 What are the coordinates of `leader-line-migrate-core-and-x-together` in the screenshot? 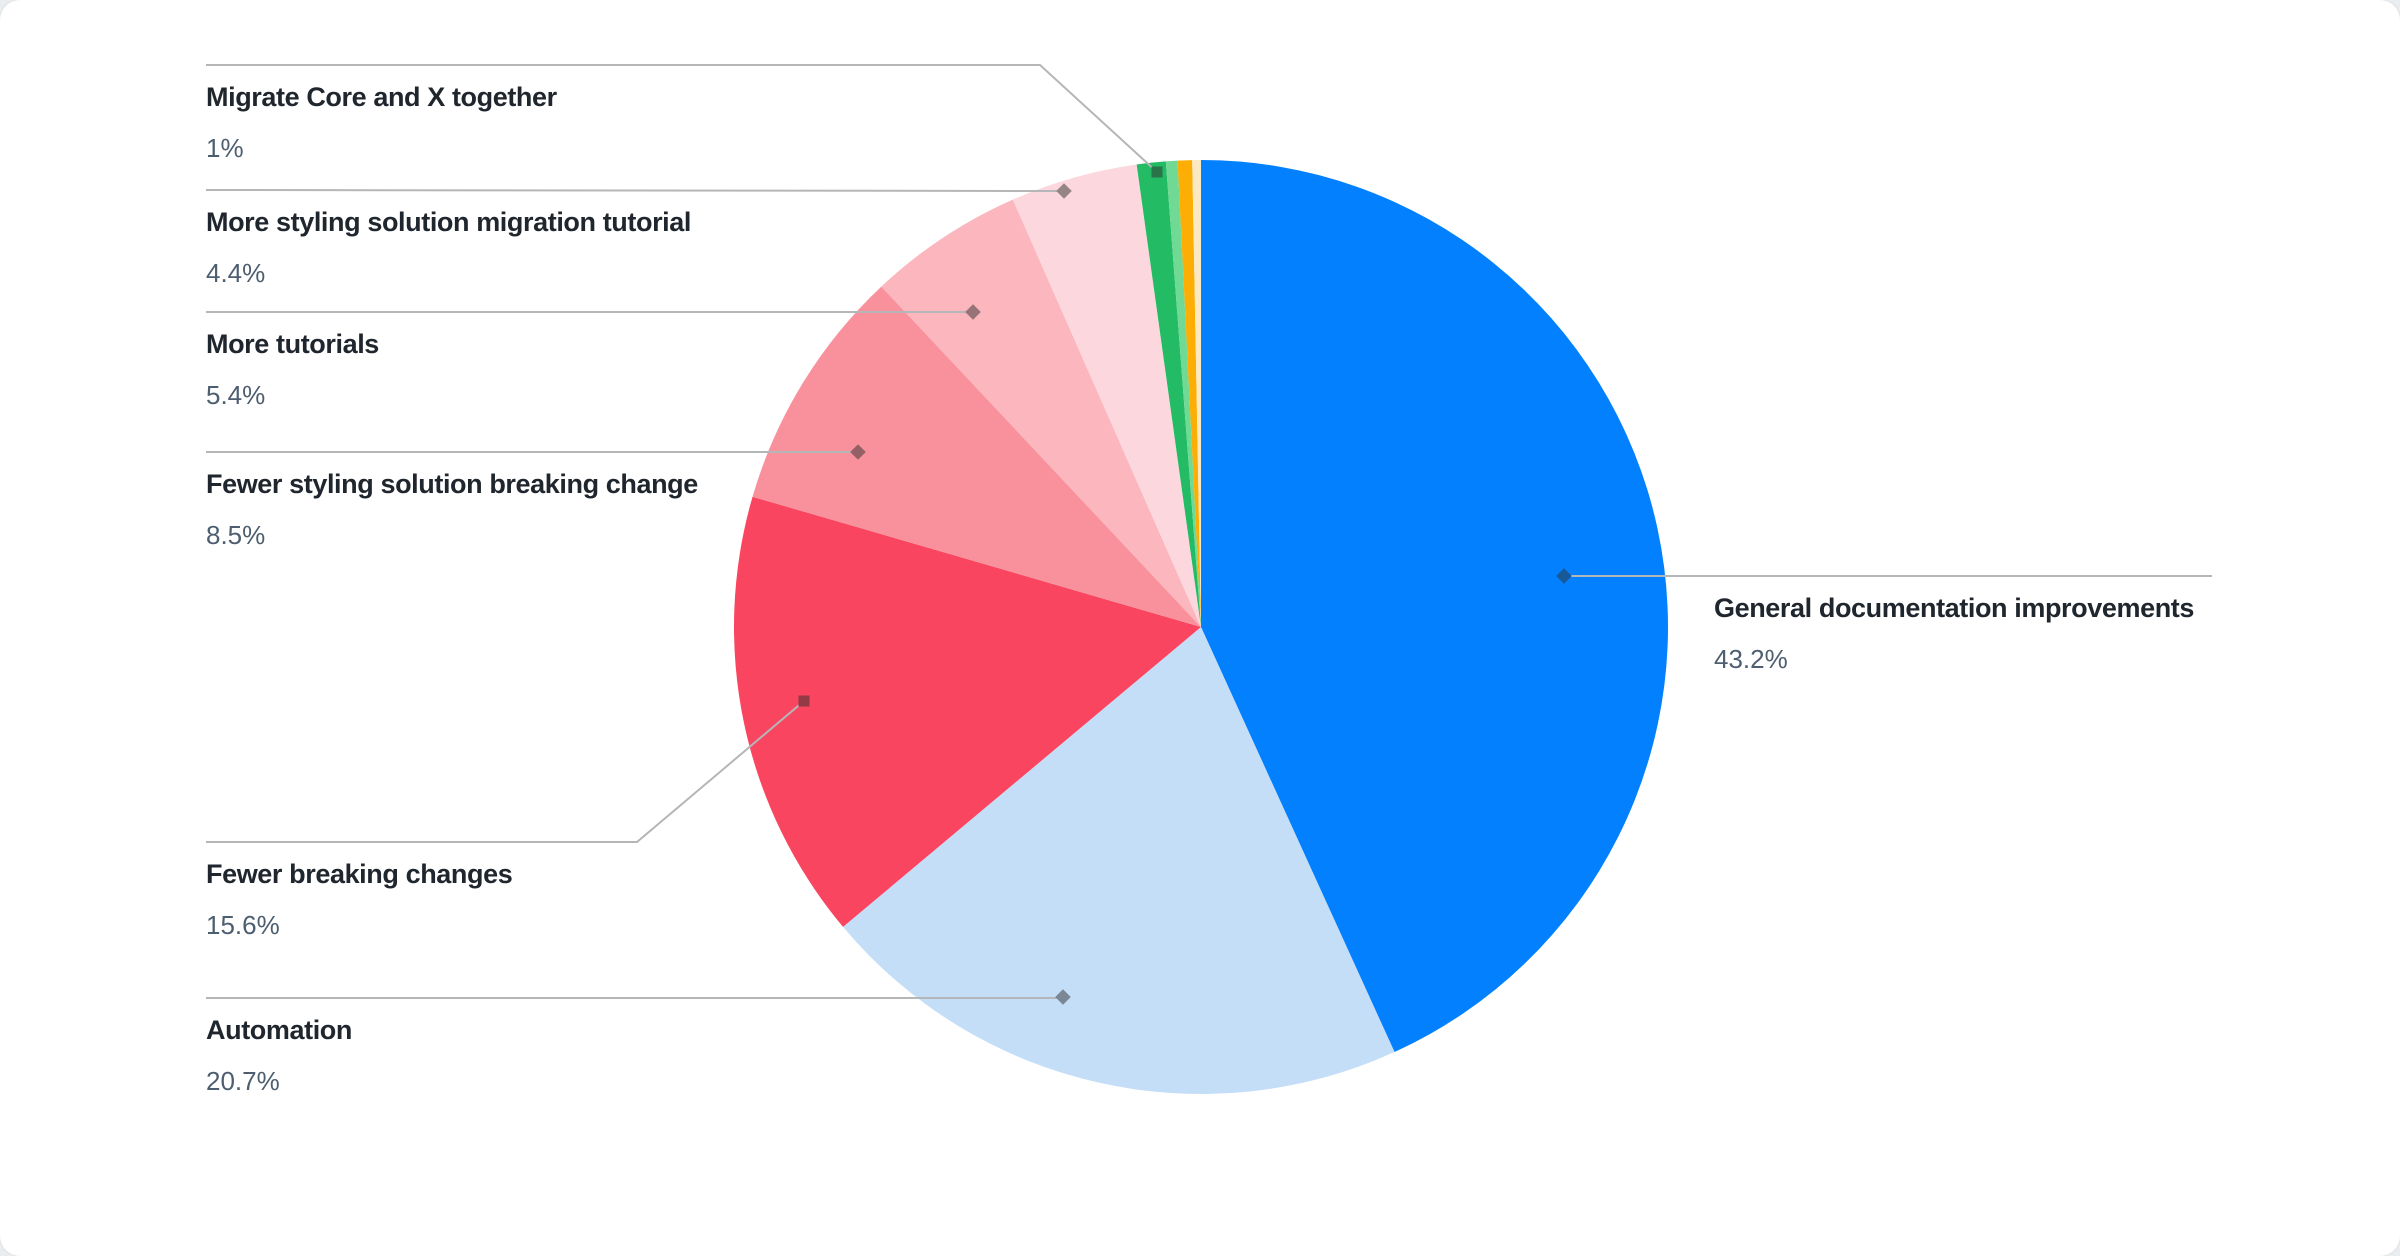 It's located at (682, 118).